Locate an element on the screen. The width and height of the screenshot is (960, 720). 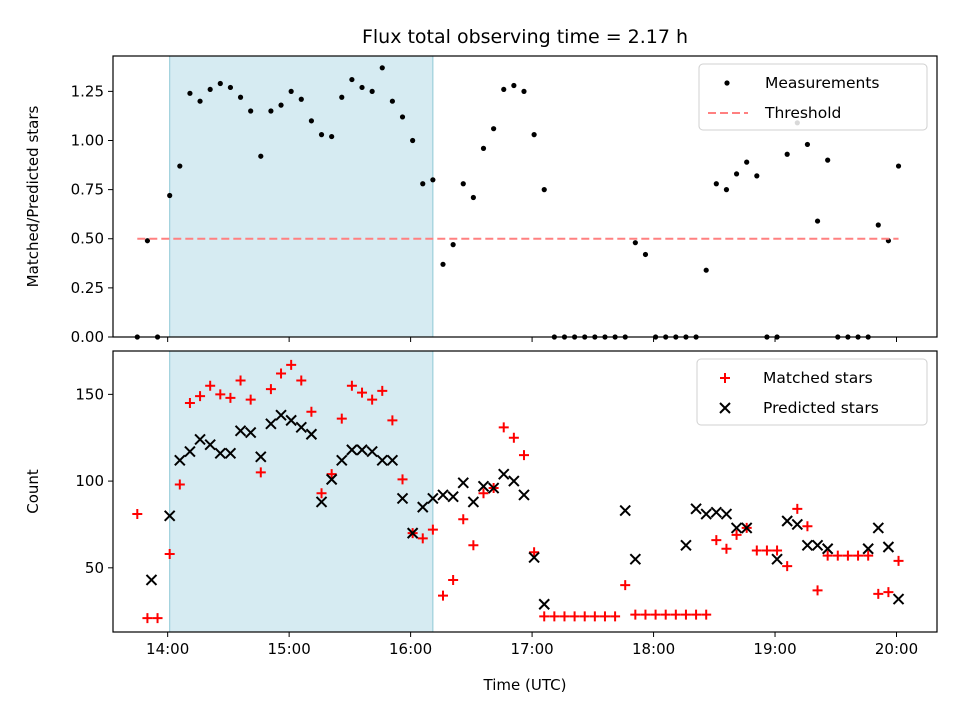
shaded-interval is located at coordinates (301, 196).